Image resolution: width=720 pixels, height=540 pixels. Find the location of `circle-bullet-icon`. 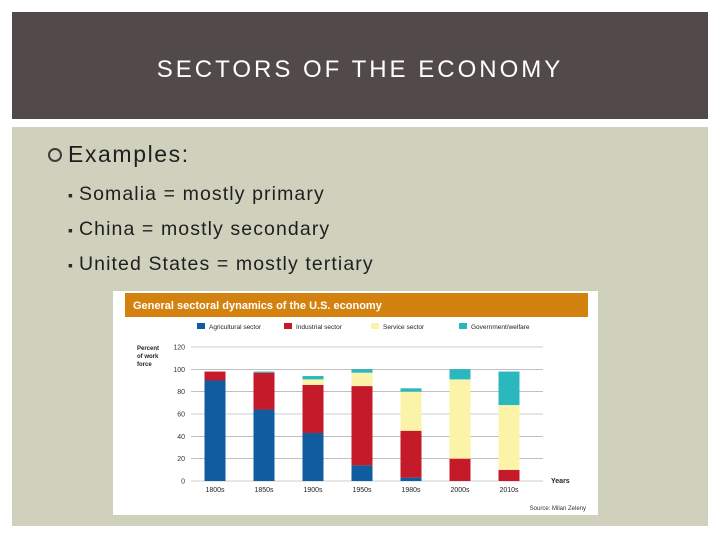

circle-bullet-icon is located at coordinates (55, 154).